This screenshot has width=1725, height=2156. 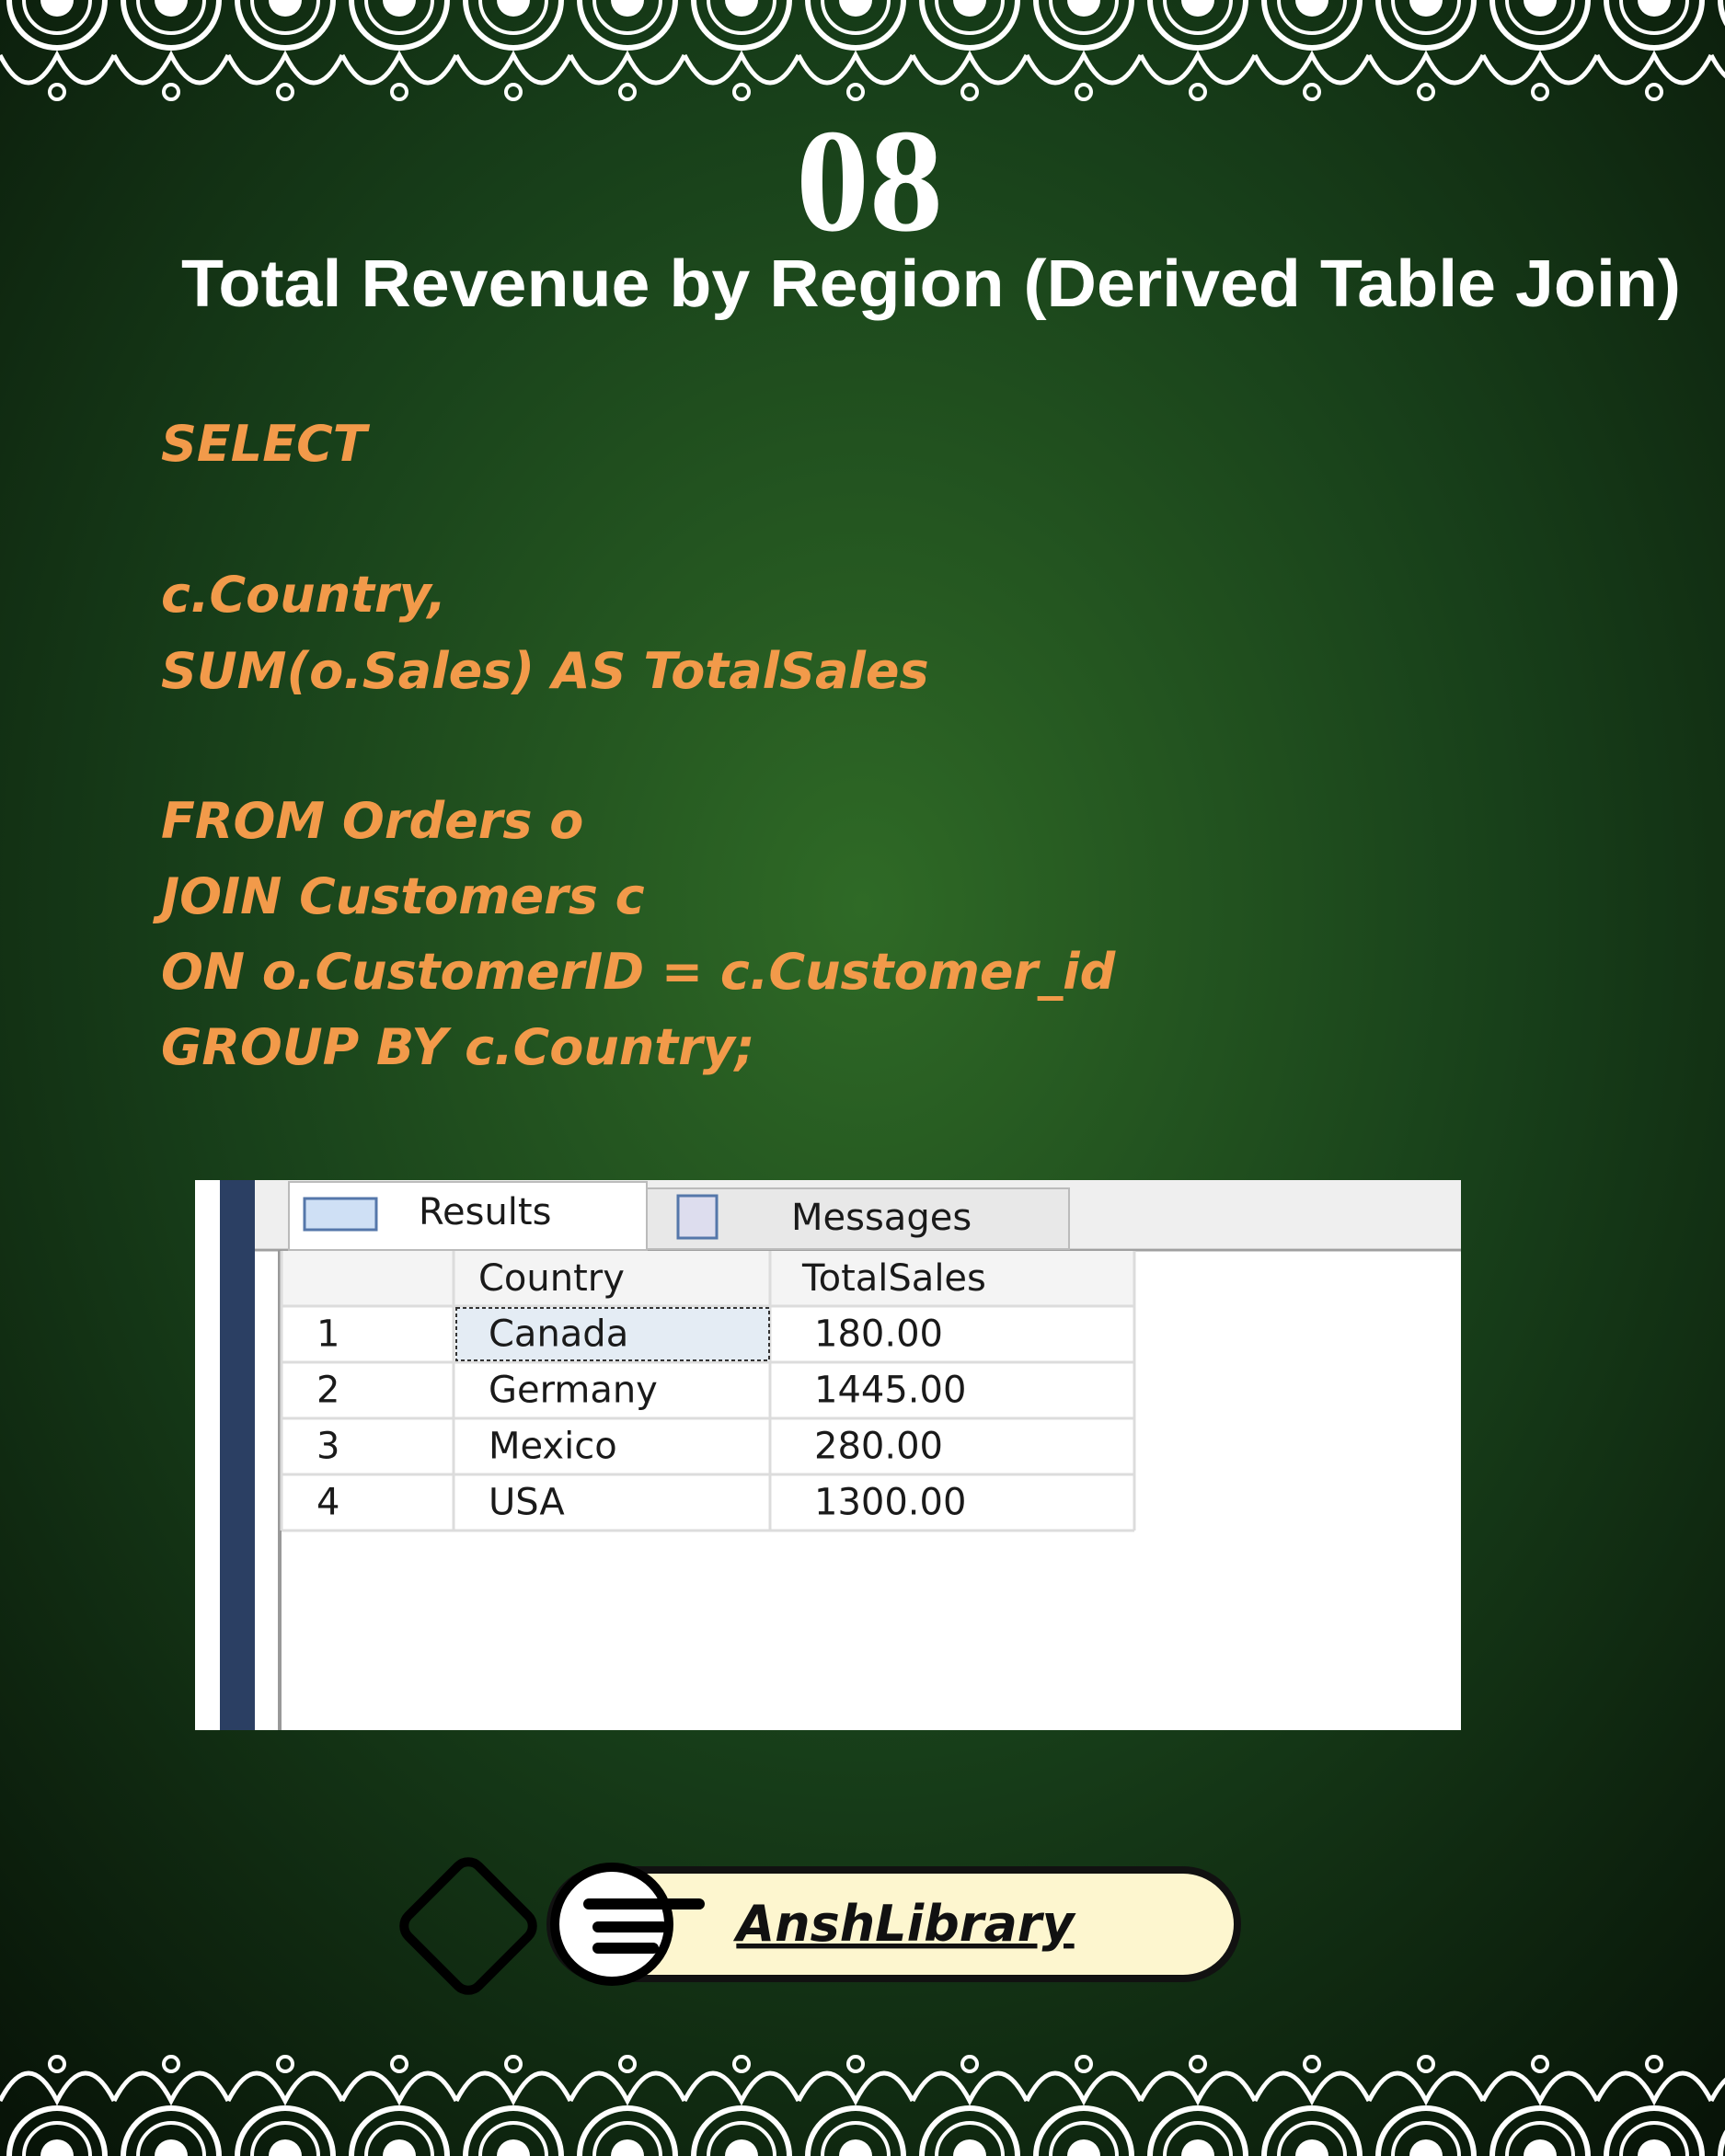 What do you see at coordinates (372, 821) in the screenshot?
I see `code-line: FROM Orders o` at bounding box center [372, 821].